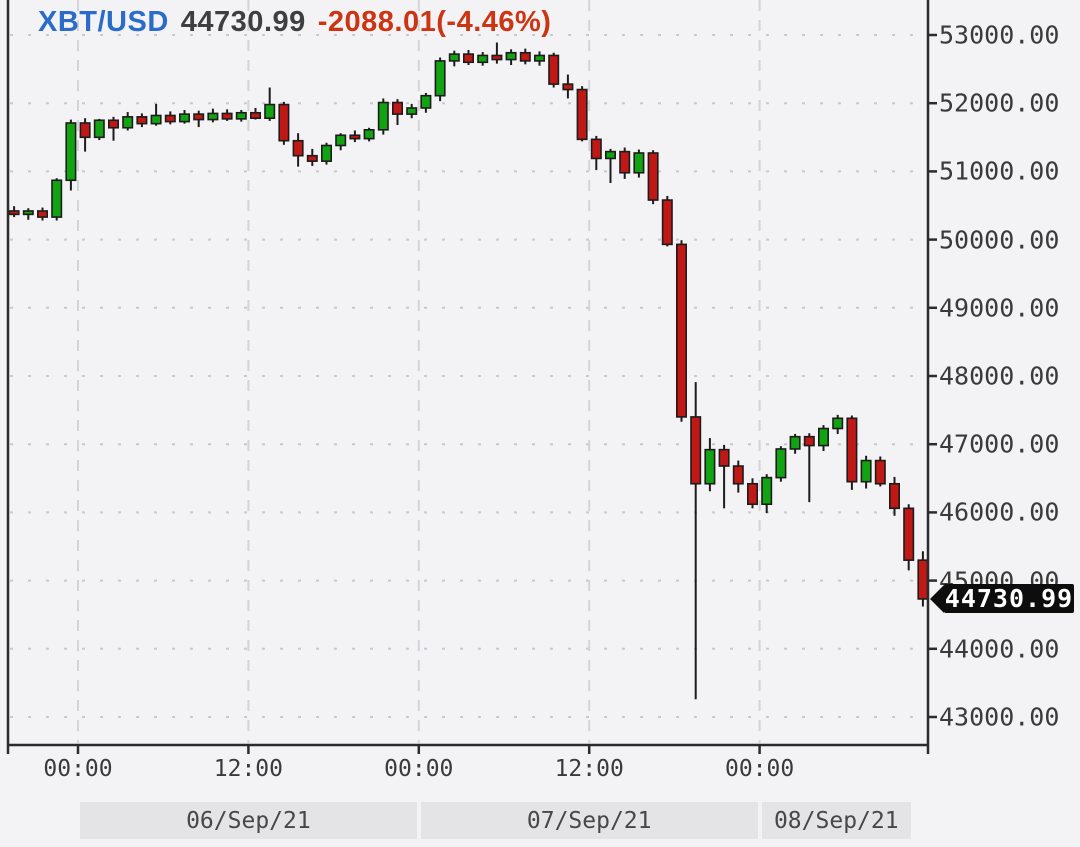 This screenshot has width=1080, height=847. I want to click on date-band: 06/Sep/21, so click(248, 820).